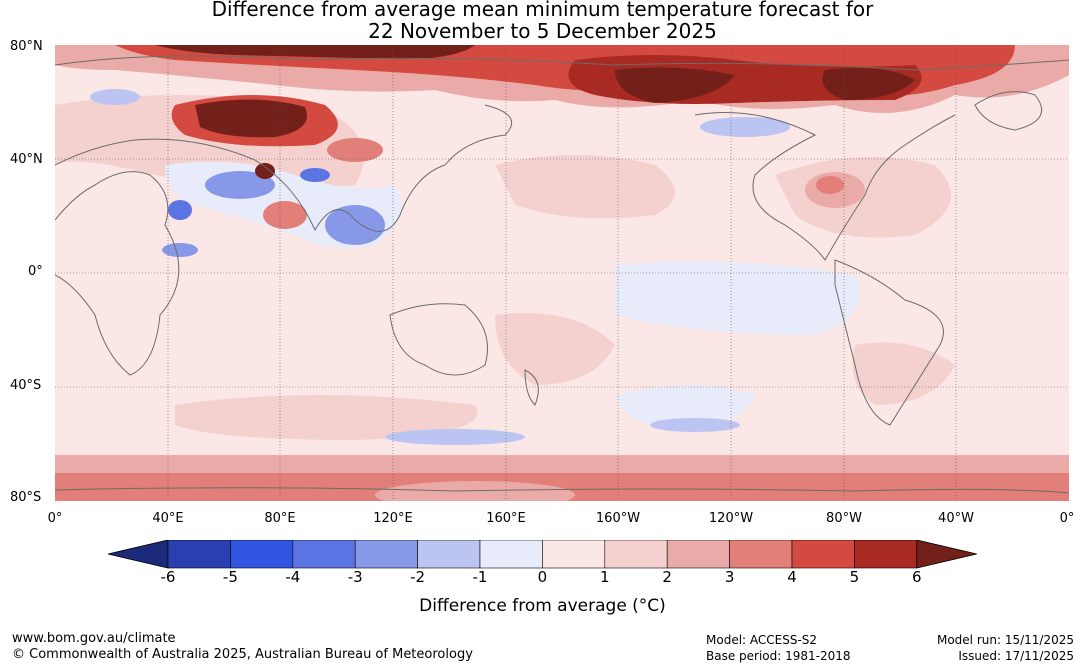 This screenshot has height=667, width=1085. Describe the element at coordinates (917, 577) in the screenshot. I see `colorbar-tick-label: 6` at that location.